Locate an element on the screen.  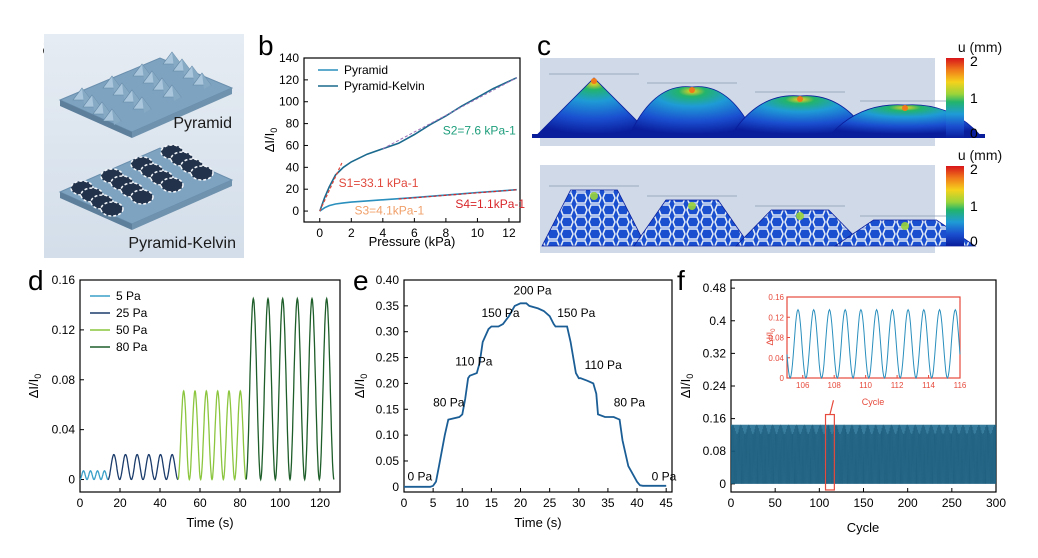
d-xtick-label: 40 is located at coordinates (160, 503).